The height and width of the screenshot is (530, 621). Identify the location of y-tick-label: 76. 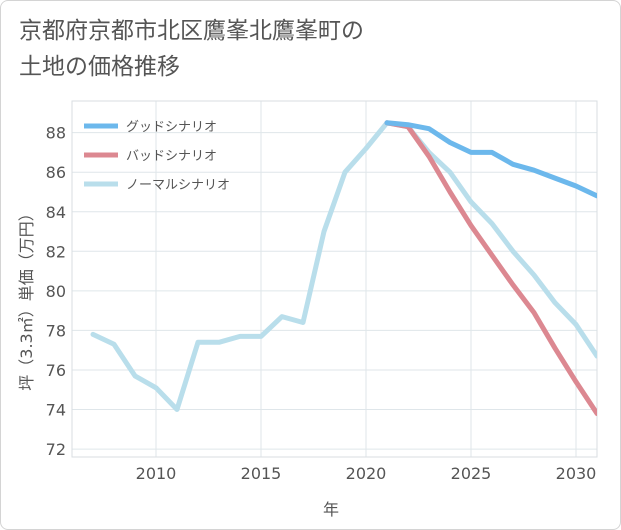
(56, 370).